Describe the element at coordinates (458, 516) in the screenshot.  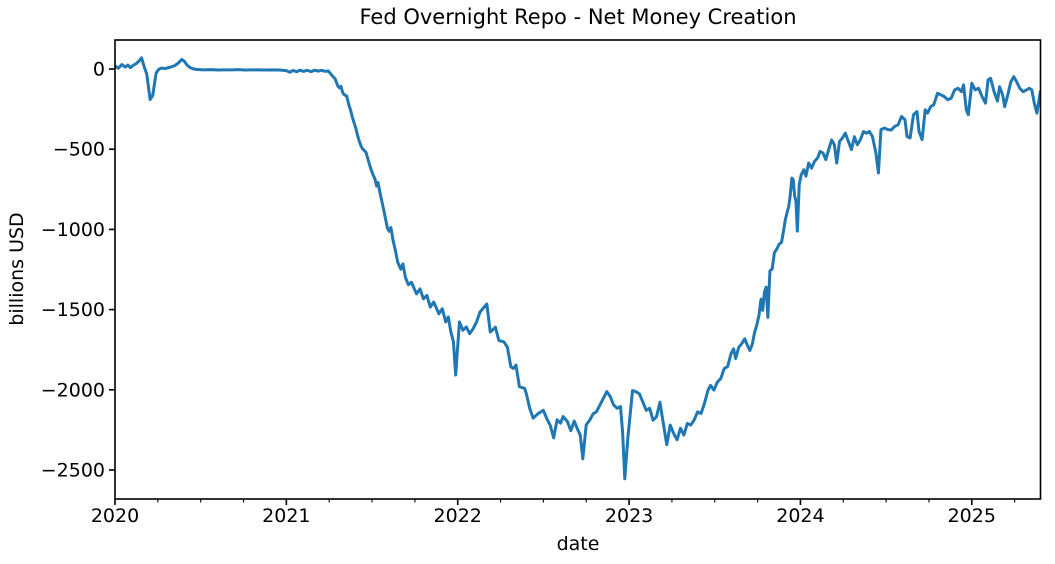
I see `x-tick-label: 2022` at that location.